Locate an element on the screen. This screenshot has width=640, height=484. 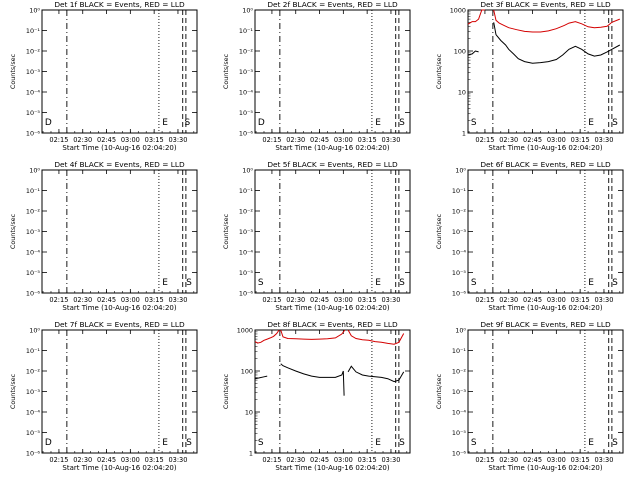
panel-title: Det 7f BLACK = Events, RED = LLD is located at coordinates (119, 324).